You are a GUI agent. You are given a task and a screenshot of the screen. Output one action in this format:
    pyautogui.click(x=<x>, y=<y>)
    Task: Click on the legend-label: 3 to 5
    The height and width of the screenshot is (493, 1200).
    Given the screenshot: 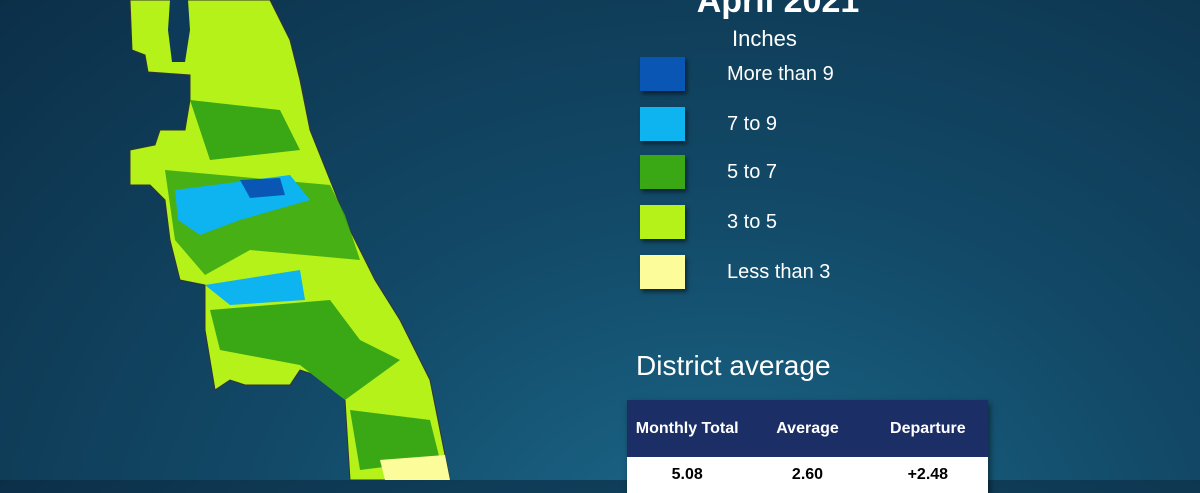 What is the action you would take?
    pyautogui.click(x=752, y=222)
    